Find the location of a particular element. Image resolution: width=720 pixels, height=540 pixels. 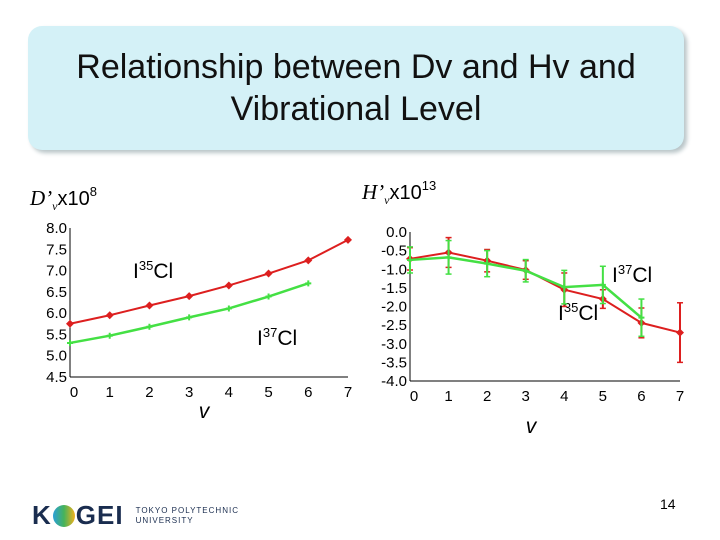

page-number: 14 is located at coordinates (668, 504).